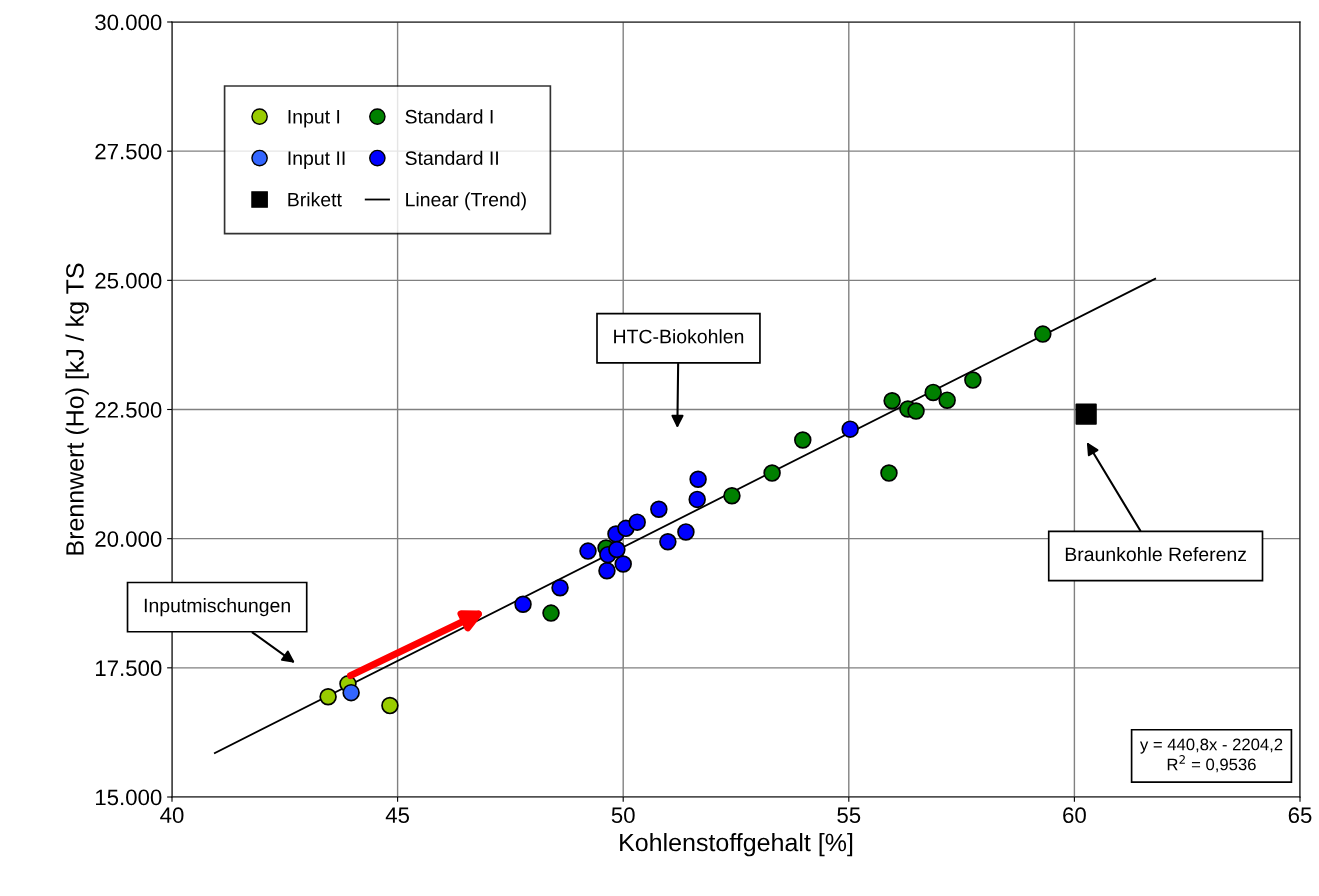 The height and width of the screenshot is (896, 1319). I want to click on y-tick-label: 27.500, so click(128, 151).